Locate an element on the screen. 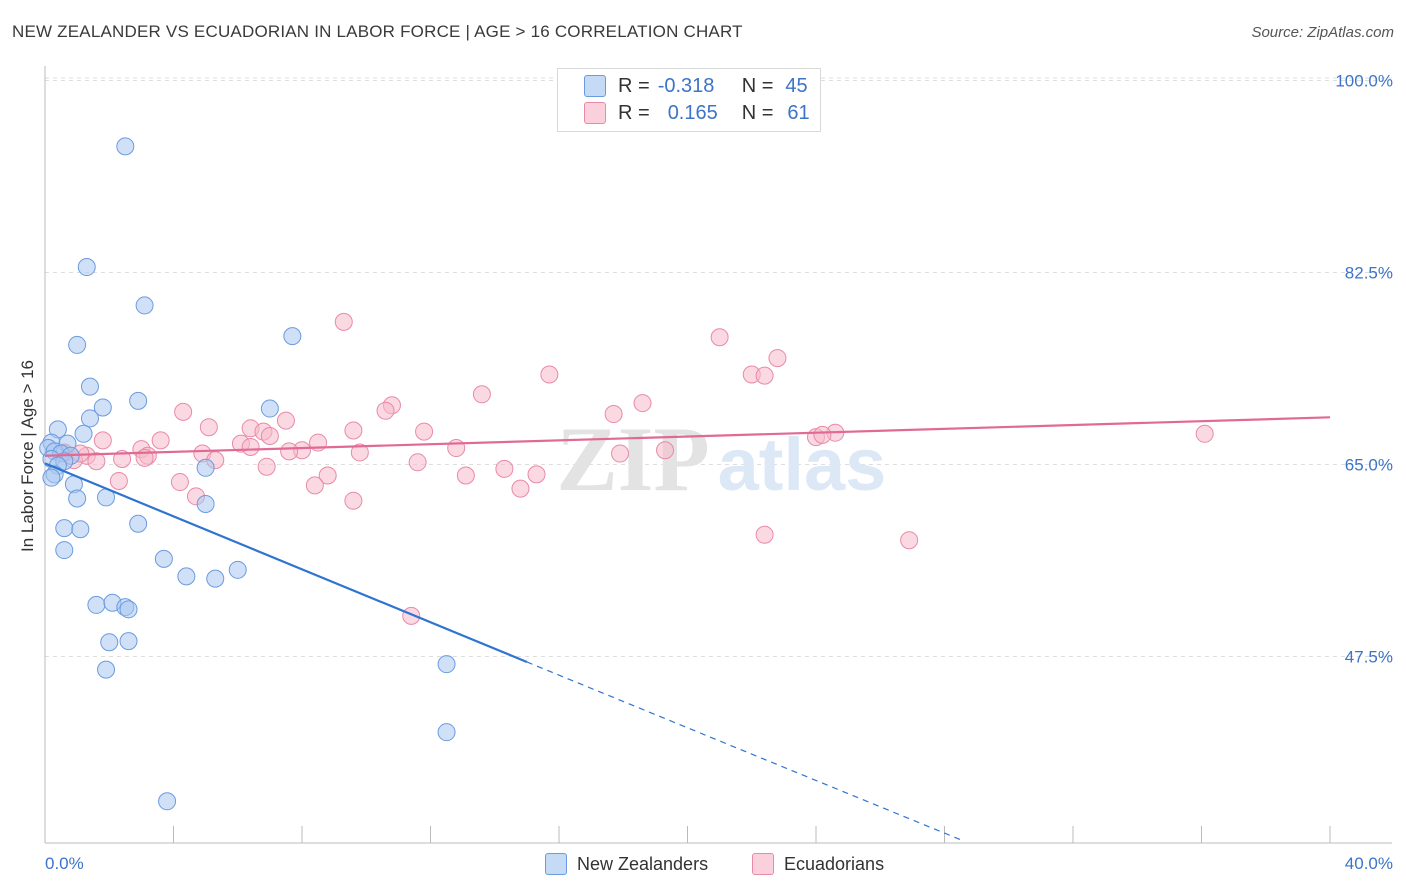 The image size is (1406, 892). legend-row-new-zealanders: R = -0.318 N = 45 is located at coordinates (696, 86).